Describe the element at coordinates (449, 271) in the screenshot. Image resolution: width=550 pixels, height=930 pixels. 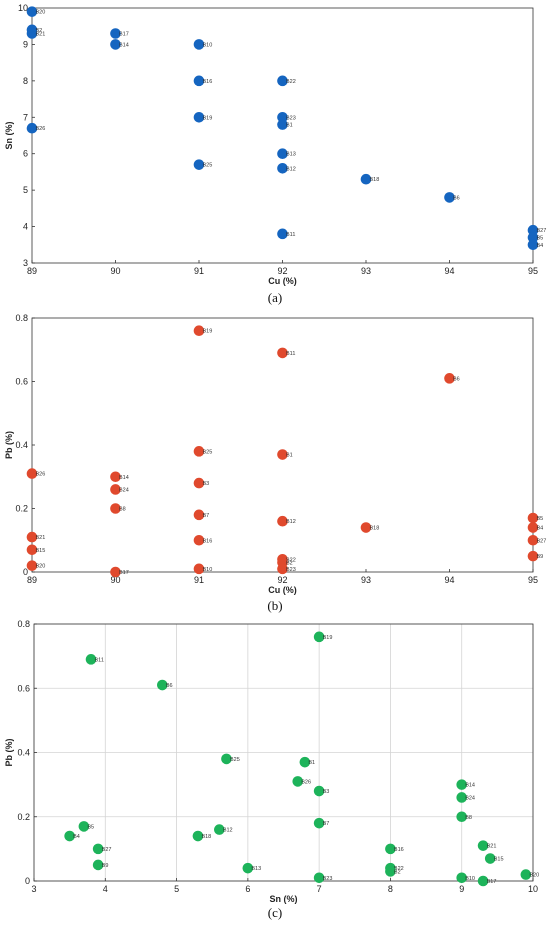
I see `x-tick-label: 94` at that location.